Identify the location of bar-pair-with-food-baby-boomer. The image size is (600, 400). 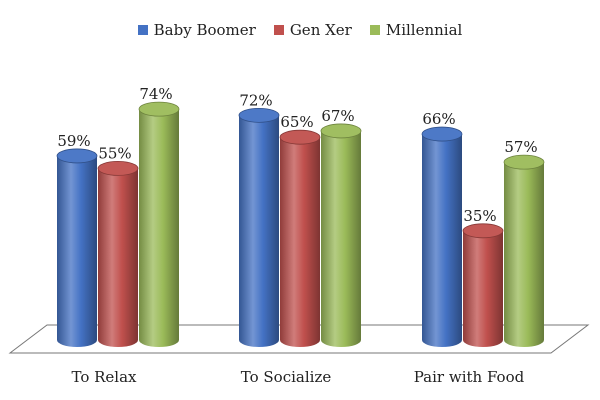
(442, 236).